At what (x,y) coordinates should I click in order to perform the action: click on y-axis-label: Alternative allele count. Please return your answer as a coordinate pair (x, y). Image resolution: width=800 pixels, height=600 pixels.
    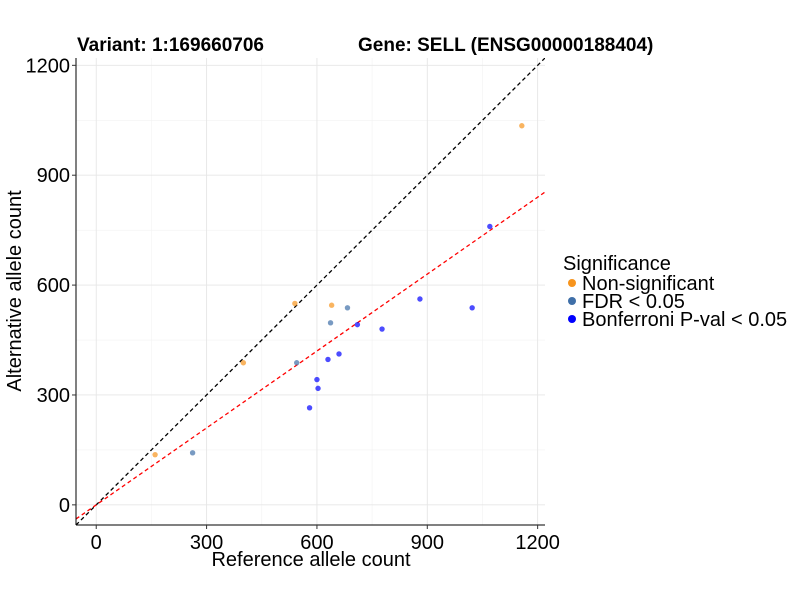
    Looking at the image, I should click on (15, 291).